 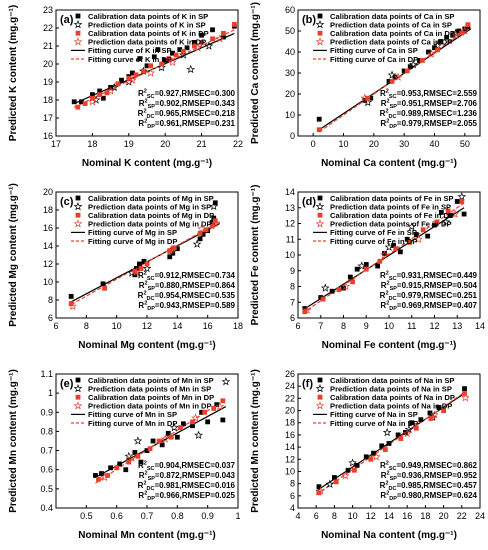 What do you see at coordinates (151, 97) in the screenshot?
I see `stat-sub: SC` at bounding box center [151, 97].